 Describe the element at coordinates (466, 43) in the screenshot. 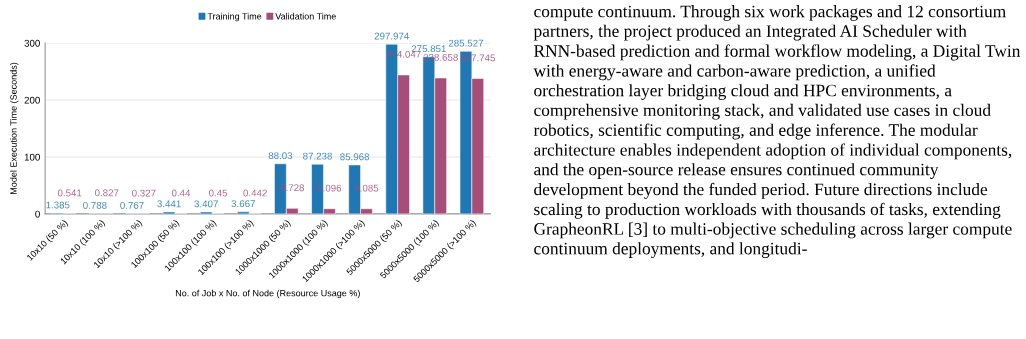

I see `data-label: 285.527` at that location.